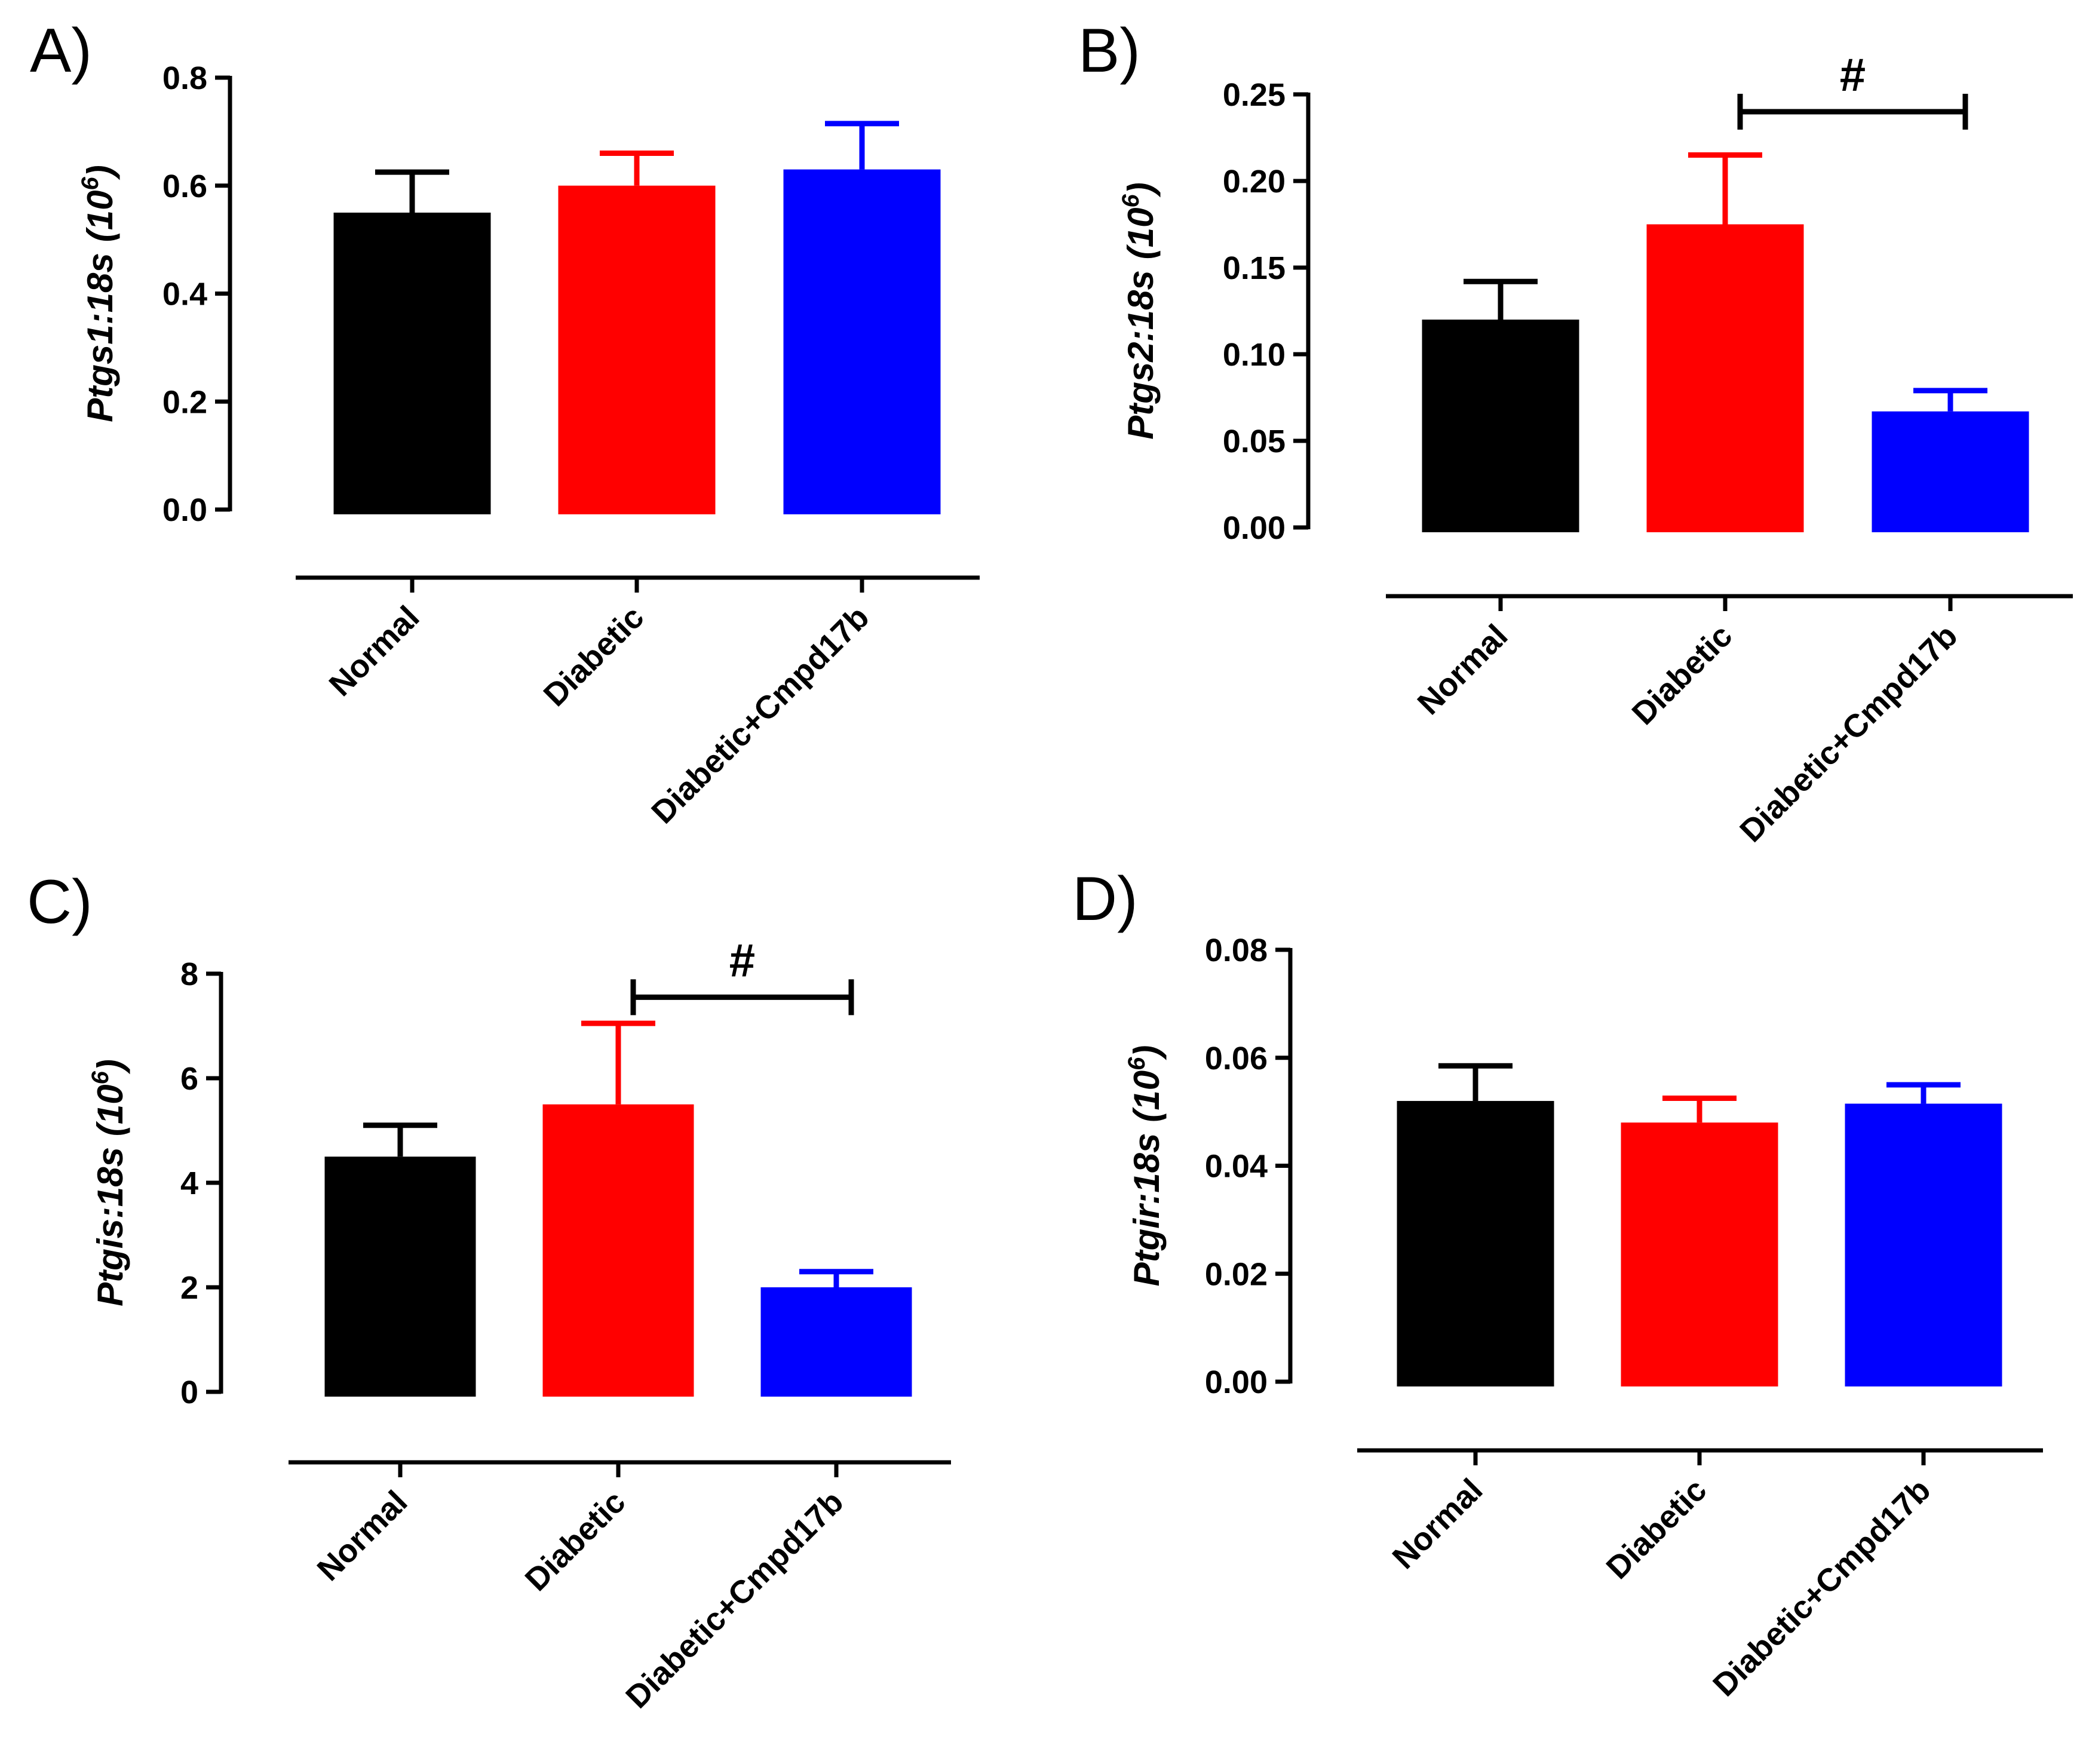 The height and width of the screenshot is (1764, 2083). Describe the element at coordinates (189, 1079) in the screenshot. I see `y-tick-label: 6` at that location.